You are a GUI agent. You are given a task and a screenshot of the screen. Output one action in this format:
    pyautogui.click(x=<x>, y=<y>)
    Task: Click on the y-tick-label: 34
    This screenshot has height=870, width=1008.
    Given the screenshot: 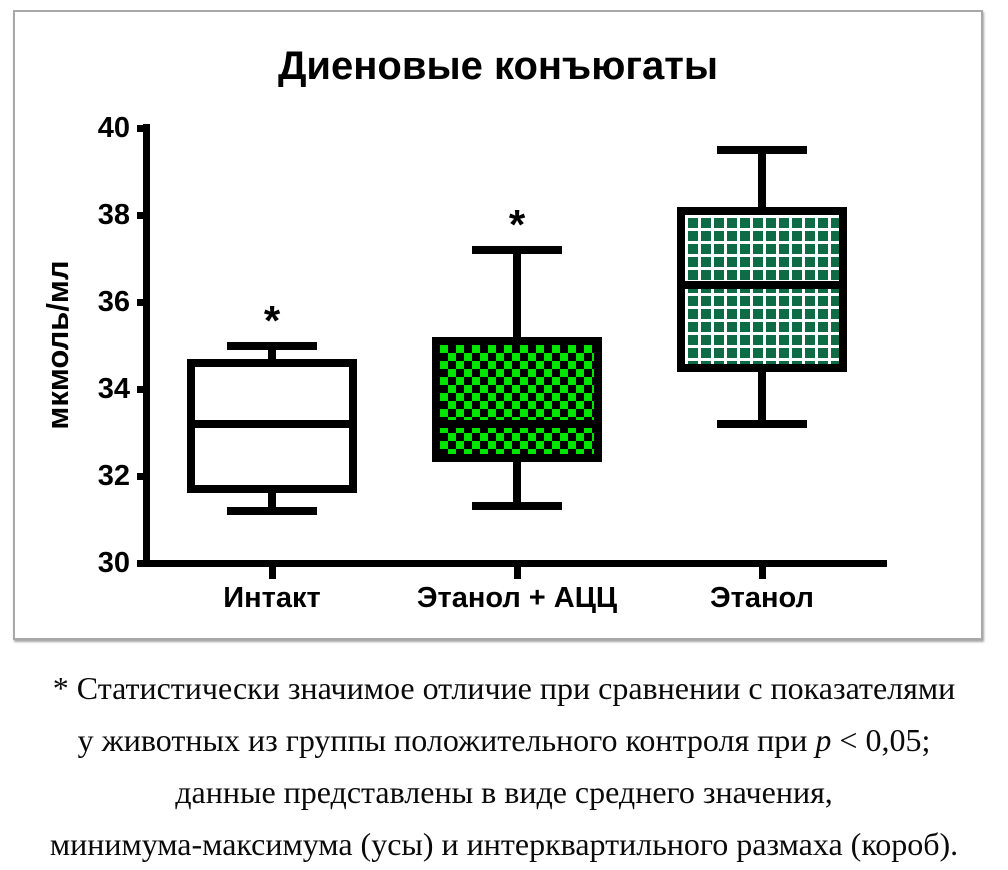 What is the action you would take?
    pyautogui.click(x=113, y=389)
    